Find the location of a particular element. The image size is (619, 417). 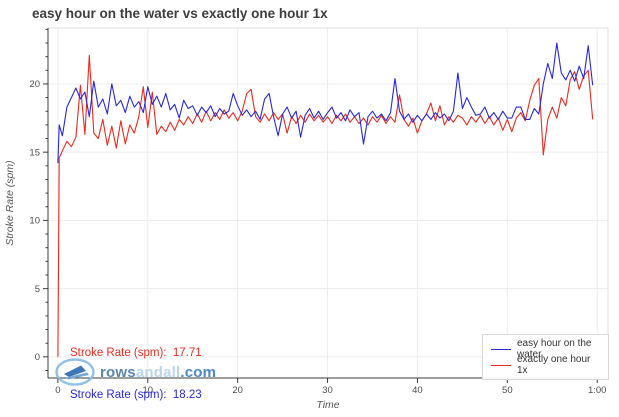

legend-item-exactly-one-hour: exactly one hour 1x is located at coordinates (545, 365).